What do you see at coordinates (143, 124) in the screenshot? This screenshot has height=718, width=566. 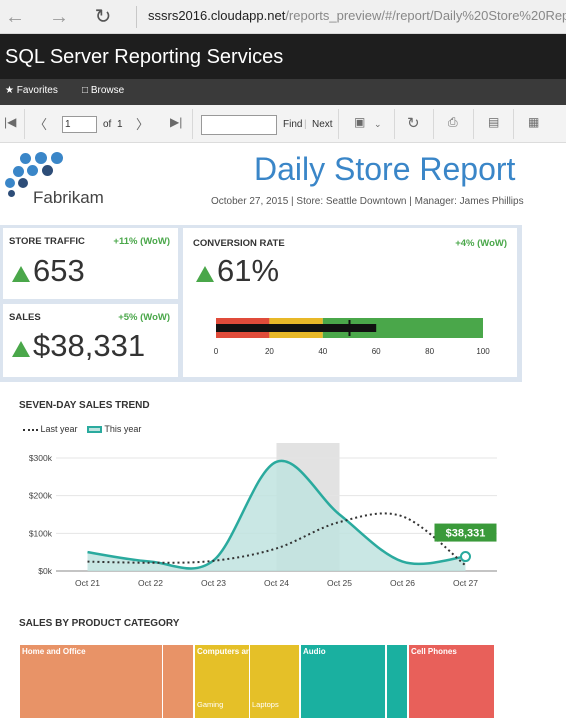 I see `next-page-icon: 〉` at bounding box center [143, 124].